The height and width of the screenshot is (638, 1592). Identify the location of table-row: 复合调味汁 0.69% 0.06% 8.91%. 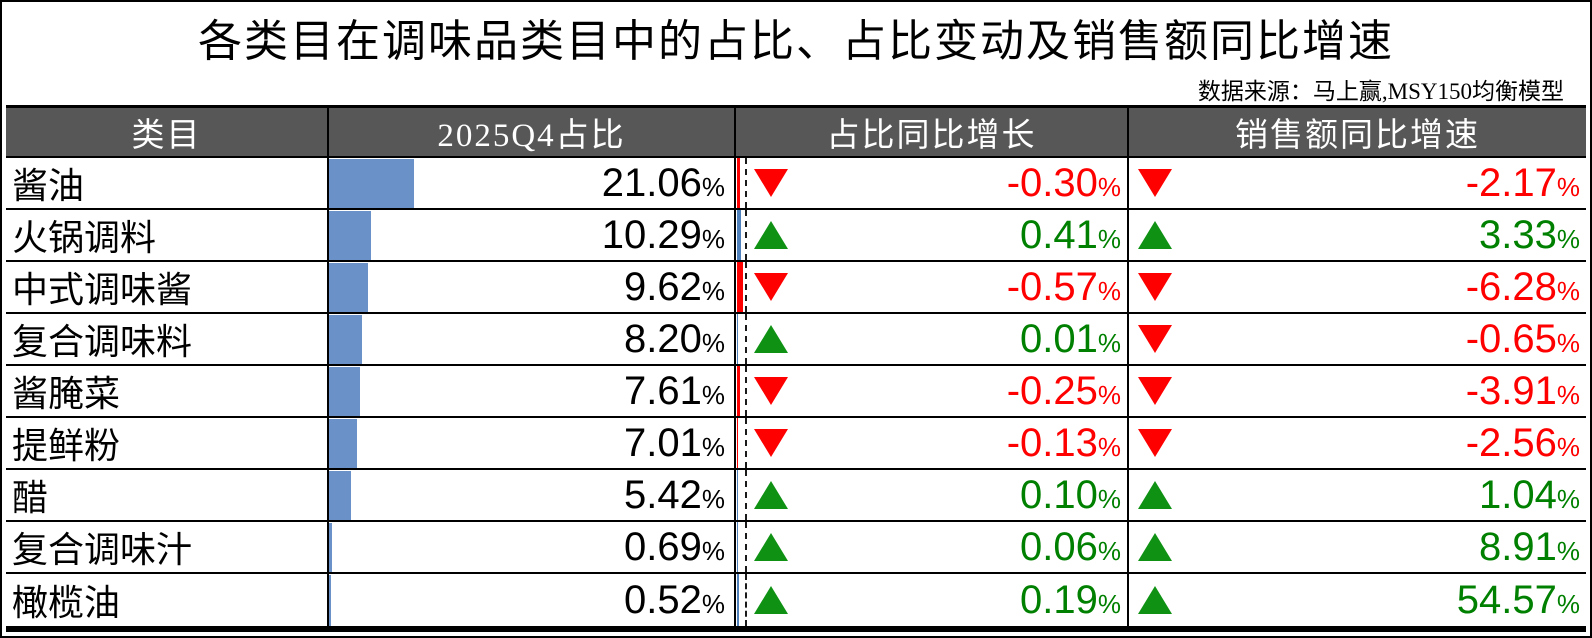
(796, 548).